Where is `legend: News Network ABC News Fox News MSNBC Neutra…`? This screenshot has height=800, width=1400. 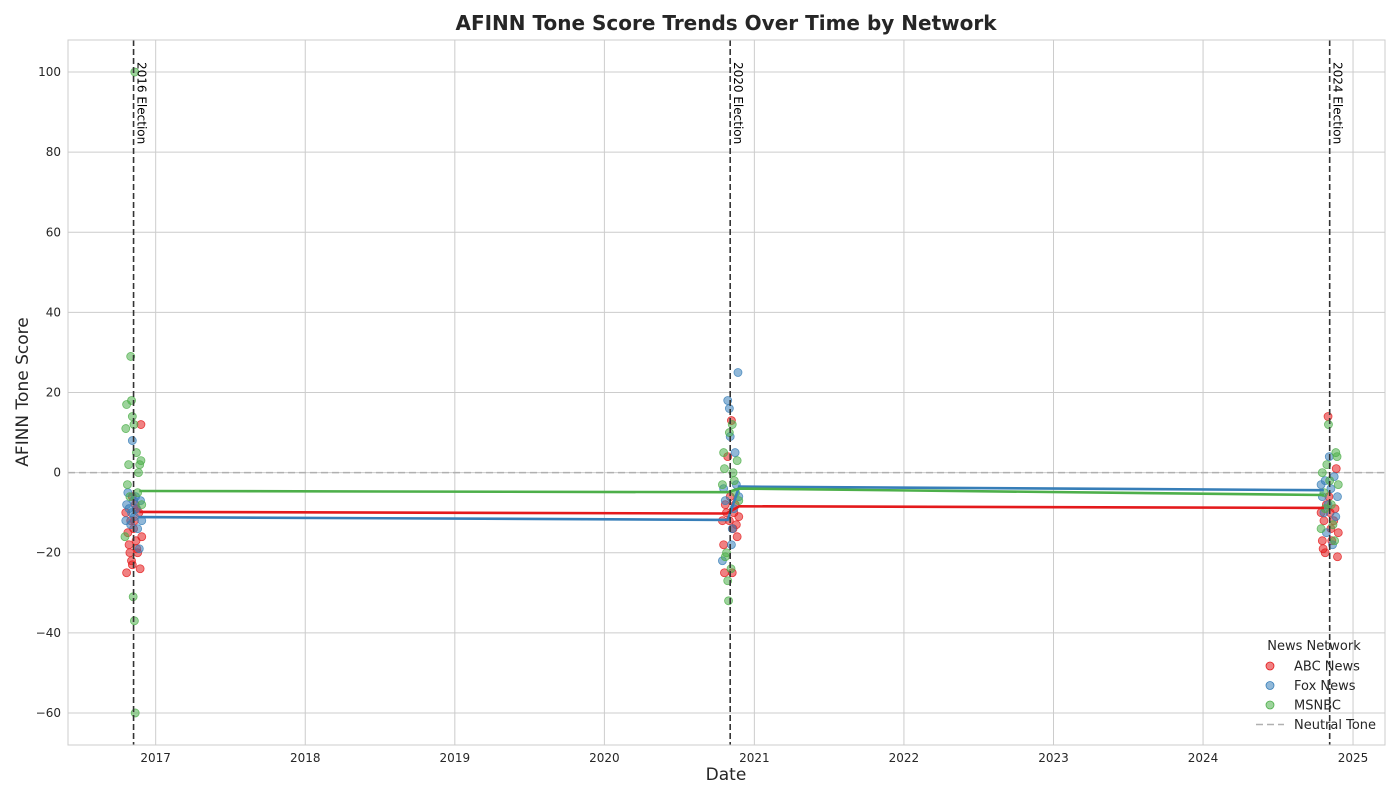
legend: News Network ABC News Fox News MSNBC Neutra… is located at coordinates (1316, 686).